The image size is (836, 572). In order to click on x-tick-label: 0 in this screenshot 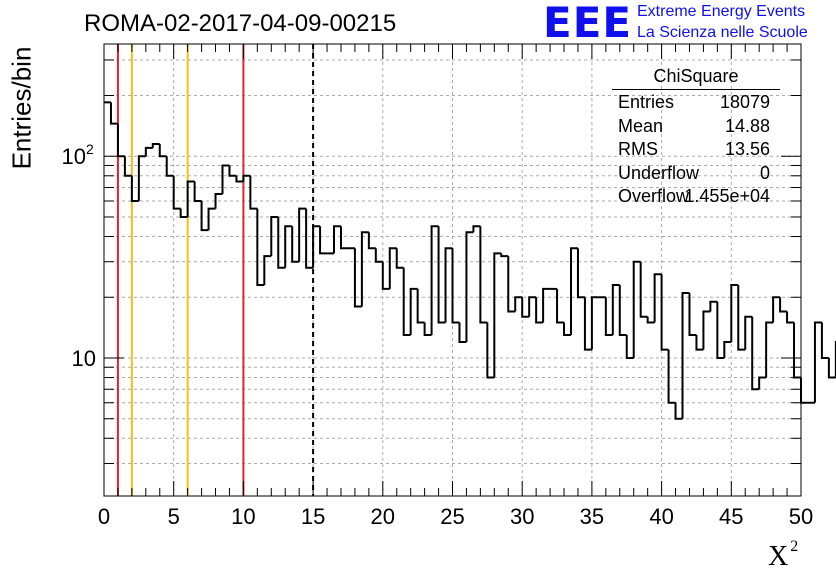, I will do `click(104, 516)`.